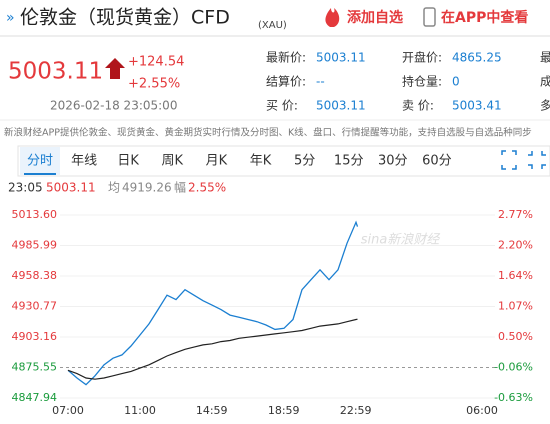  I want to click on stat-label: 成, so click(545, 82).